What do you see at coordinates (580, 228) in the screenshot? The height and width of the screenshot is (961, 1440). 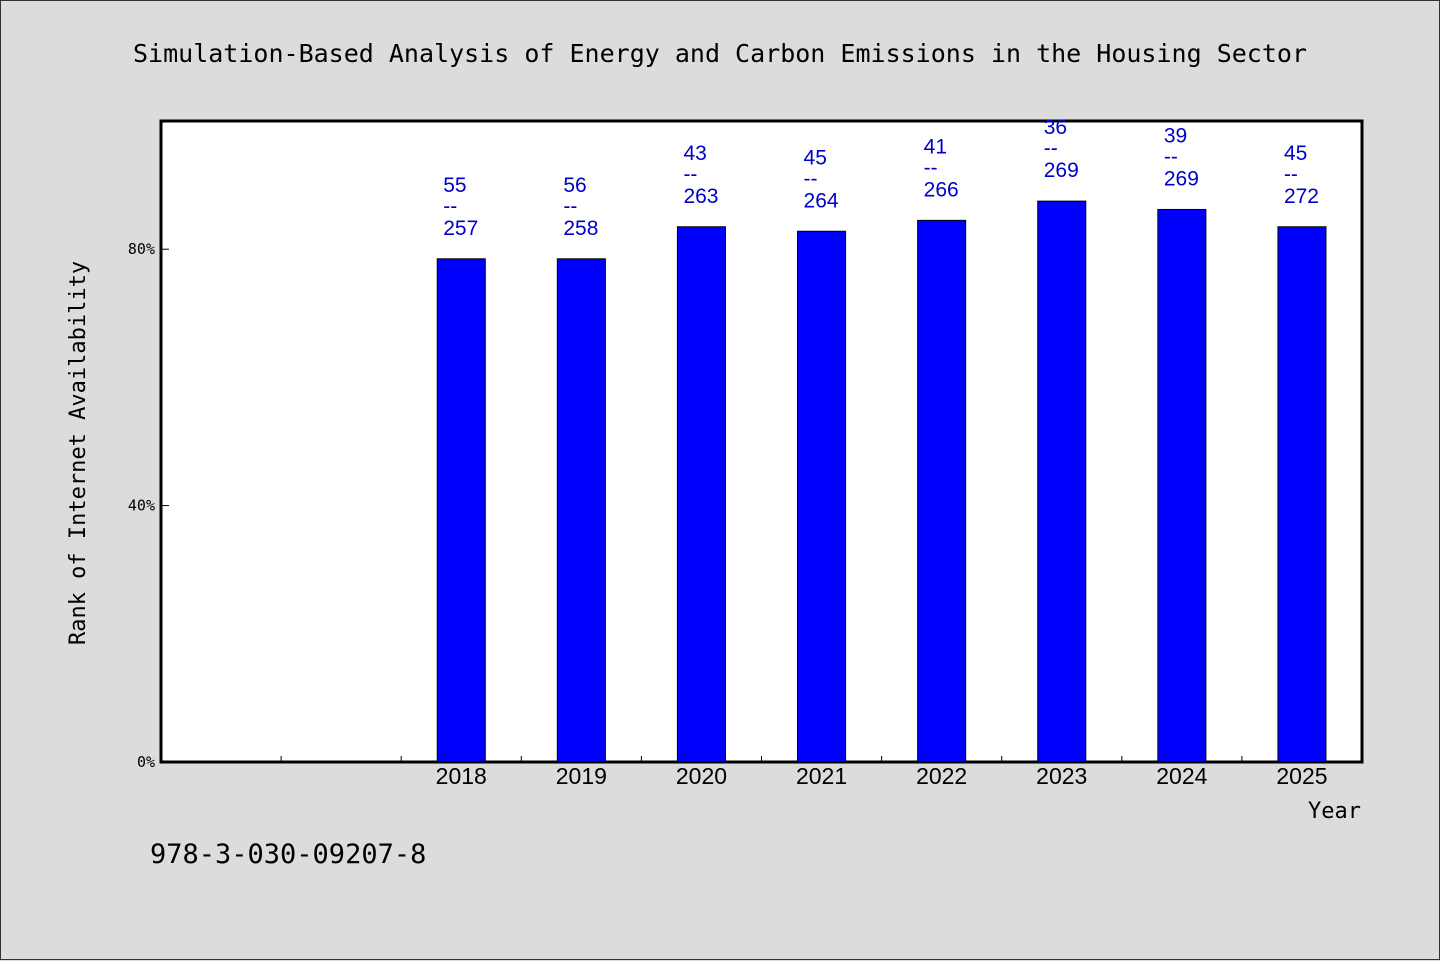 I see `data-label-bottom: 258` at bounding box center [580, 228].